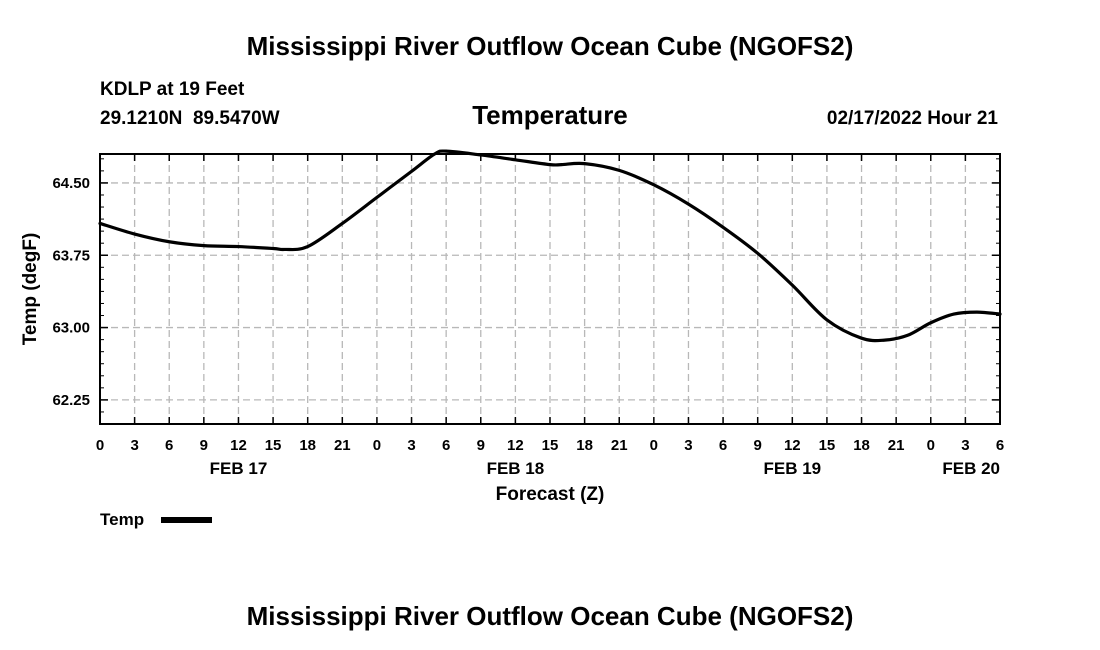 This screenshot has width=1100, height=650. What do you see at coordinates (71, 328) in the screenshot?
I see `y-tick-label: 63.00` at bounding box center [71, 328].